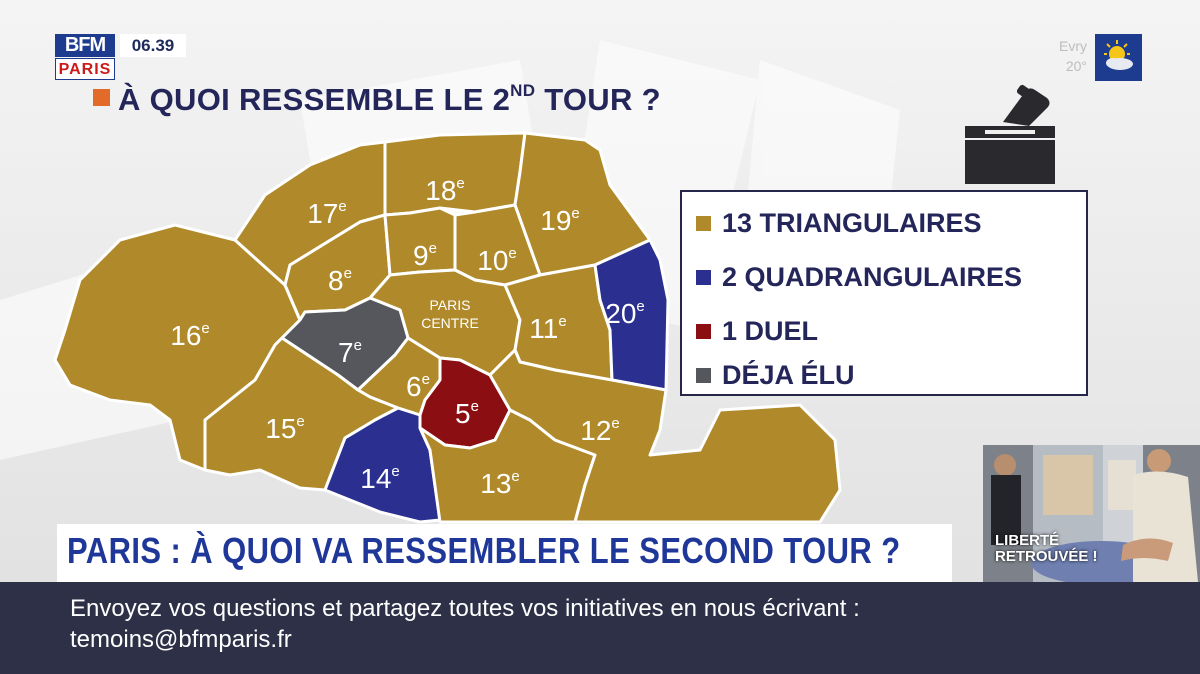  I want to click on logo-paris: PARIS, so click(85, 69).